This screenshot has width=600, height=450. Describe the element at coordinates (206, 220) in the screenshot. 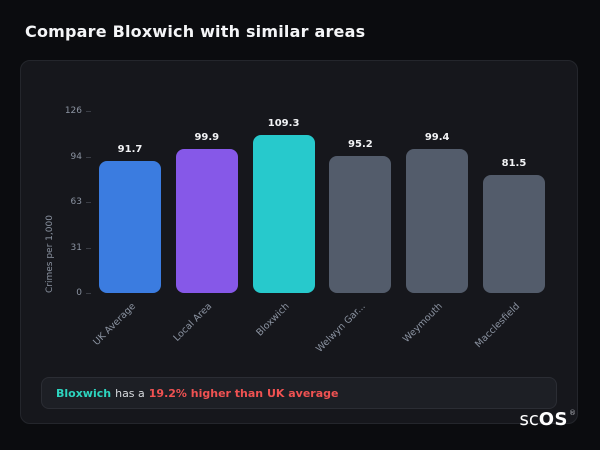

I see `bar-local-area` at that location.